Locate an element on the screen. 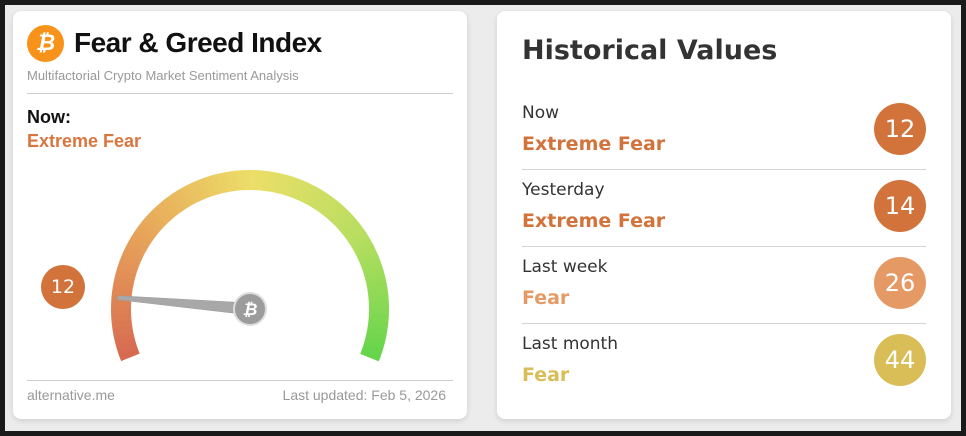 The height and width of the screenshot is (436, 966). card-title: Fear & Greed Index is located at coordinates (198, 42).